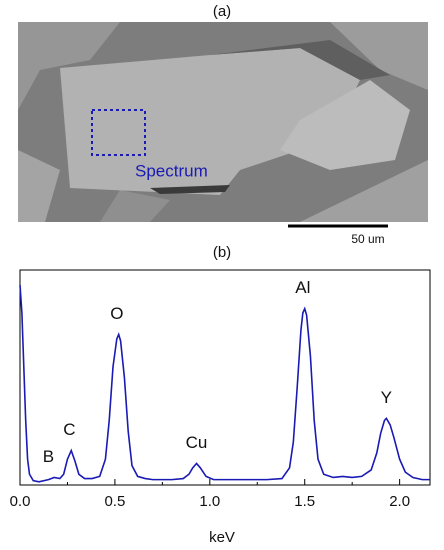  I want to click on spectrum-annotation: Spectrum, so click(171, 170).